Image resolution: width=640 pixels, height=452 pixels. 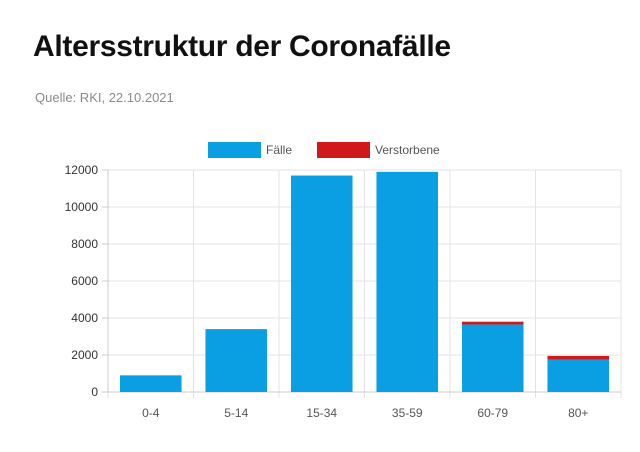 I want to click on legend-label: Fälle, so click(x=279, y=150).